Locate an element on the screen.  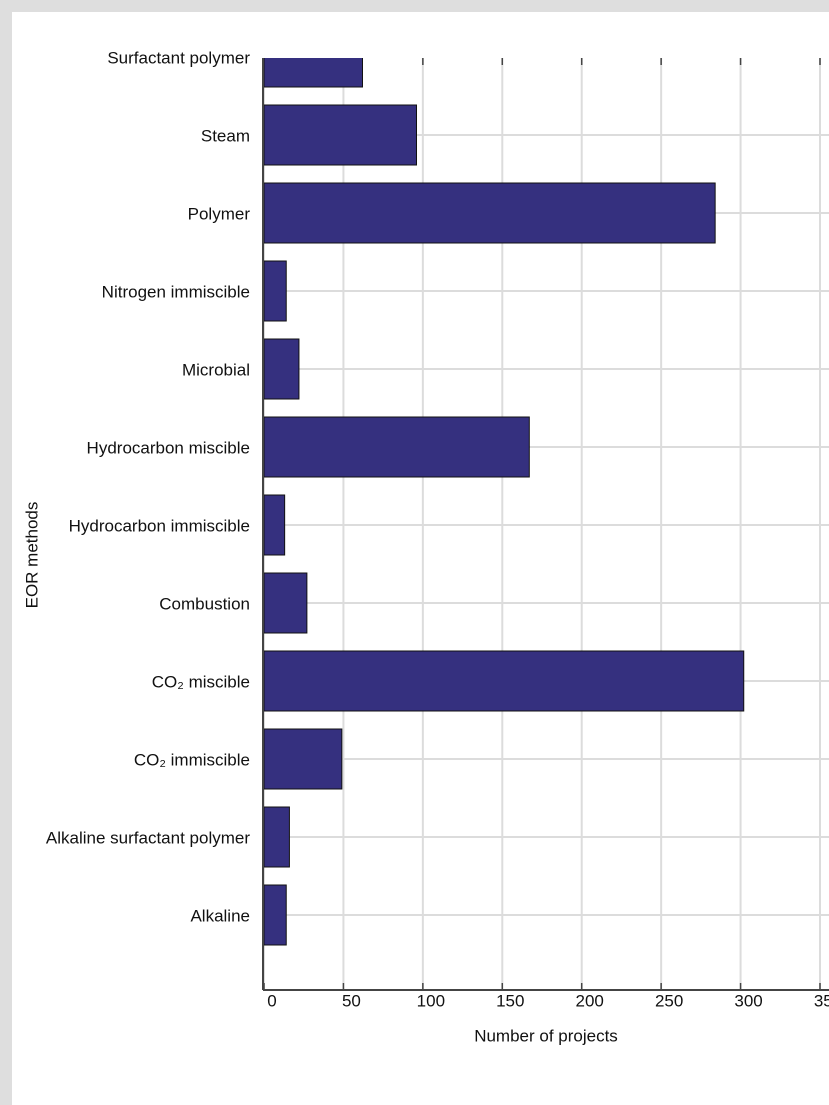
x-tick-label: 50 is located at coordinates (351, 1000).